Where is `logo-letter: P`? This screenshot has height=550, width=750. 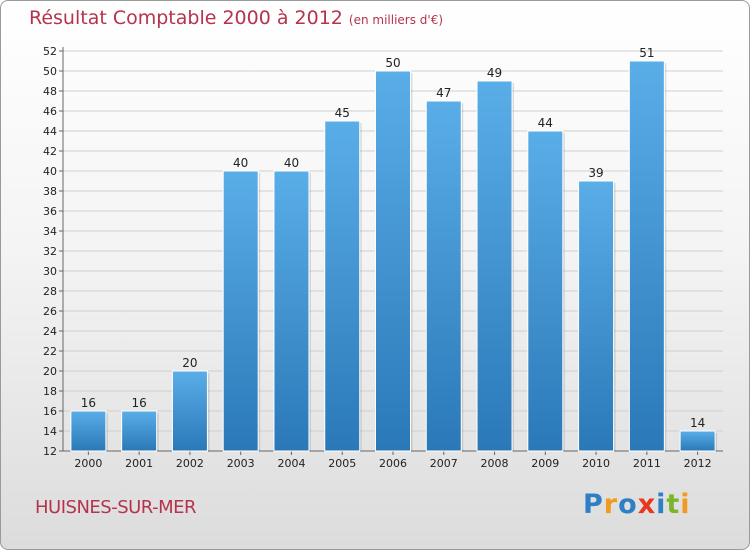
logo-letter: P is located at coordinates (593, 504).